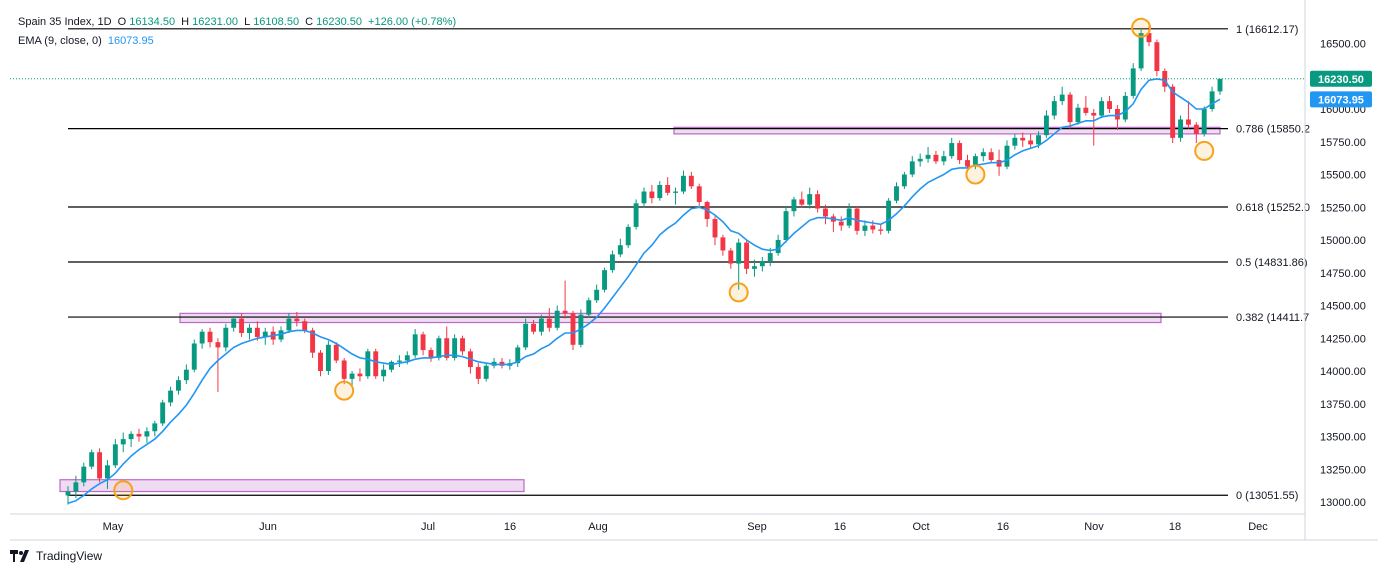  What do you see at coordinates (130, 41) in the screenshot?
I see `ema-legend-value: 16073.95` at bounding box center [130, 41].